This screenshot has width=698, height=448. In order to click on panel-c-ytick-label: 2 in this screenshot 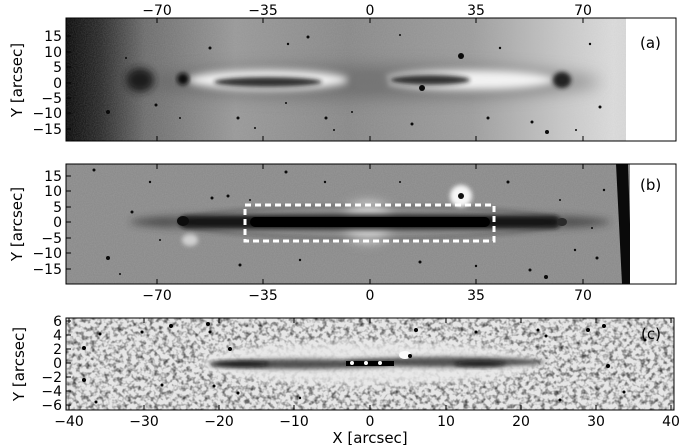, I will do `click(57, 350)`.